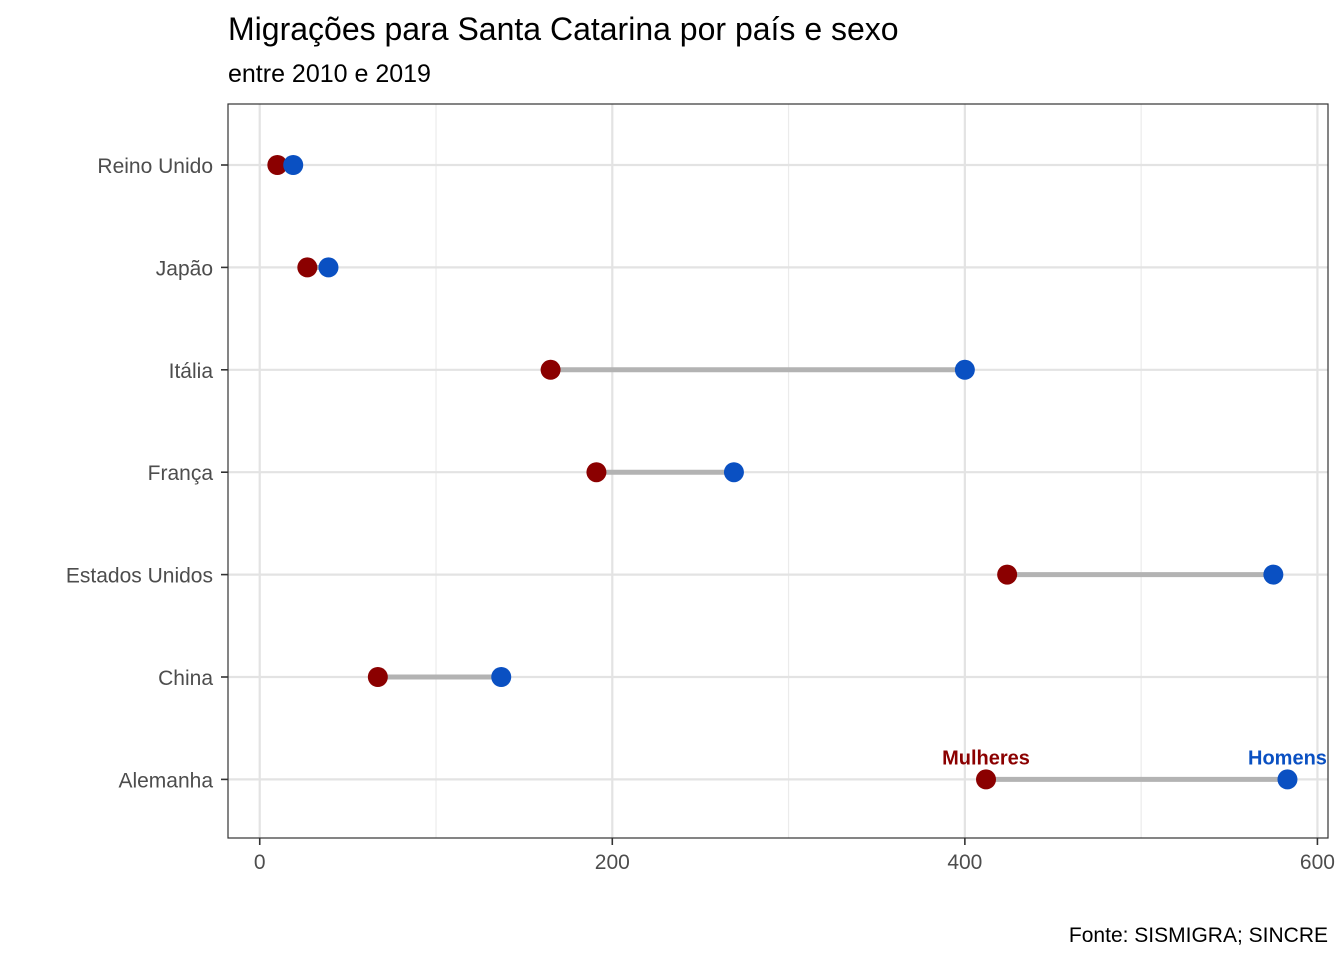  What do you see at coordinates (612, 862) in the screenshot?
I see `x-tick-label: 200` at bounding box center [612, 862].